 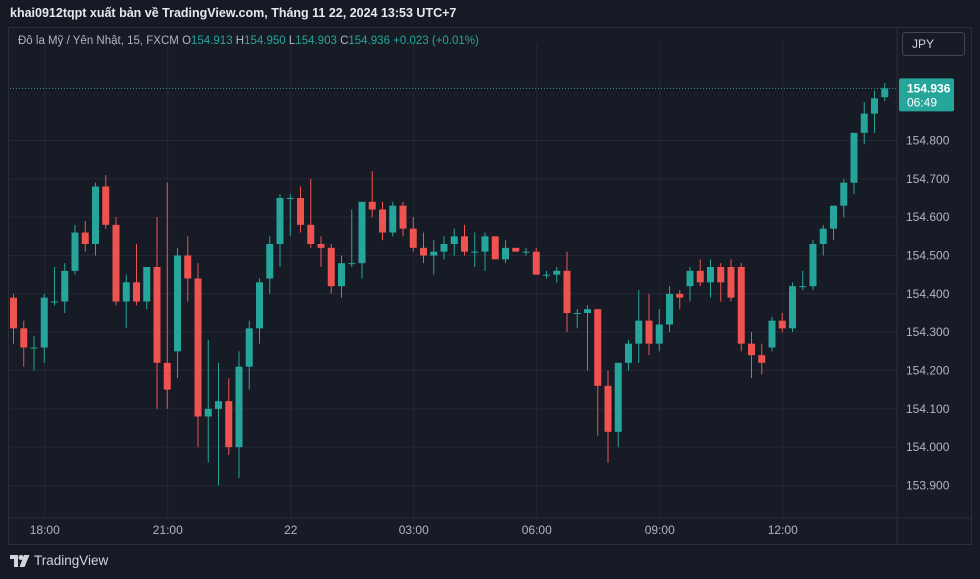 I want to click on y-tick-label: 154.800, so click(x=928, y=141).